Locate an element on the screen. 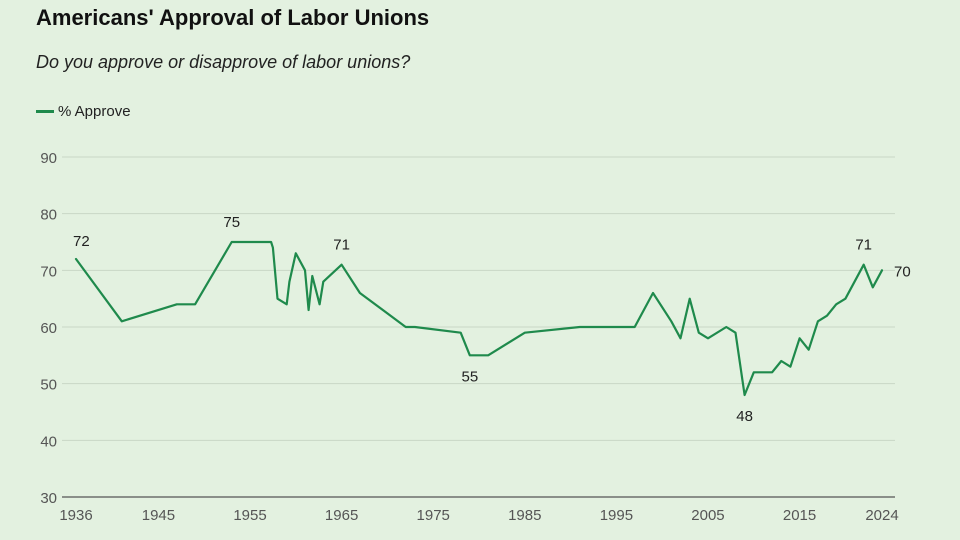  y-axis: 30 40 50 60 70 80 90 is located at coordinates (48, 328).